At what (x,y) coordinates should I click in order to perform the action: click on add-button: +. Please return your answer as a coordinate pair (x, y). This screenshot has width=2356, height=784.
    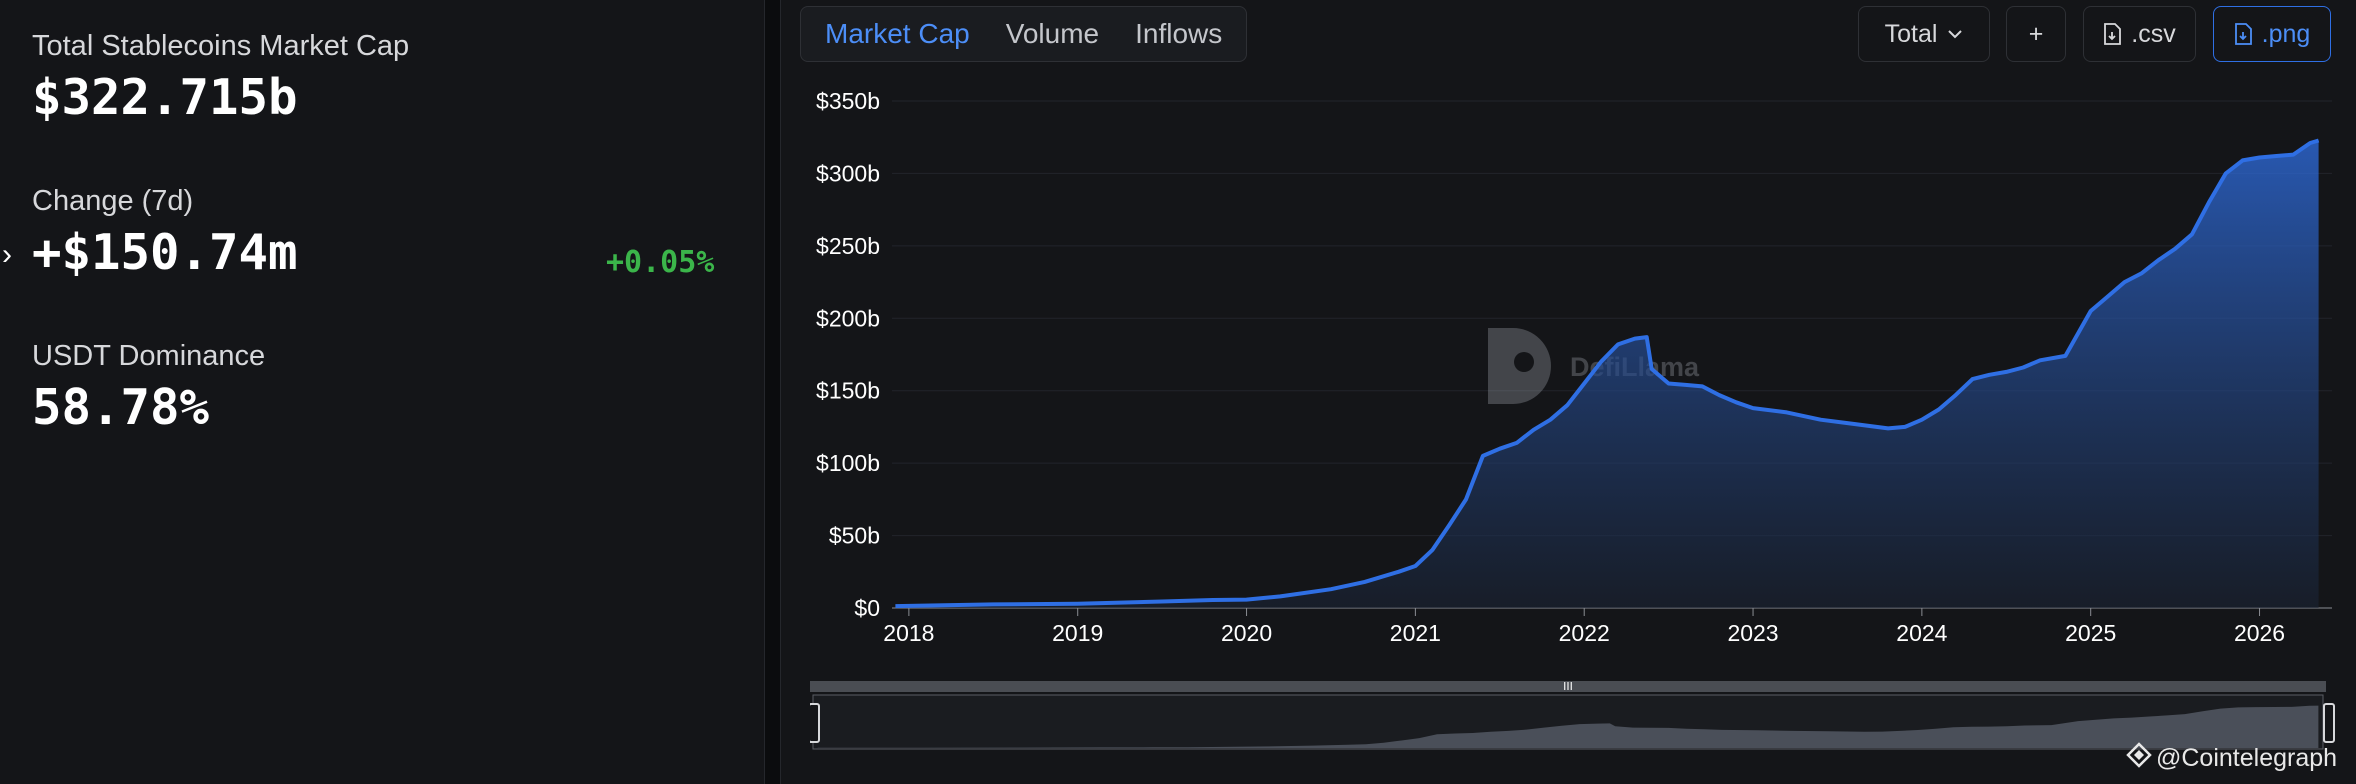
    Looking at the image, I should click on (2036, 34).